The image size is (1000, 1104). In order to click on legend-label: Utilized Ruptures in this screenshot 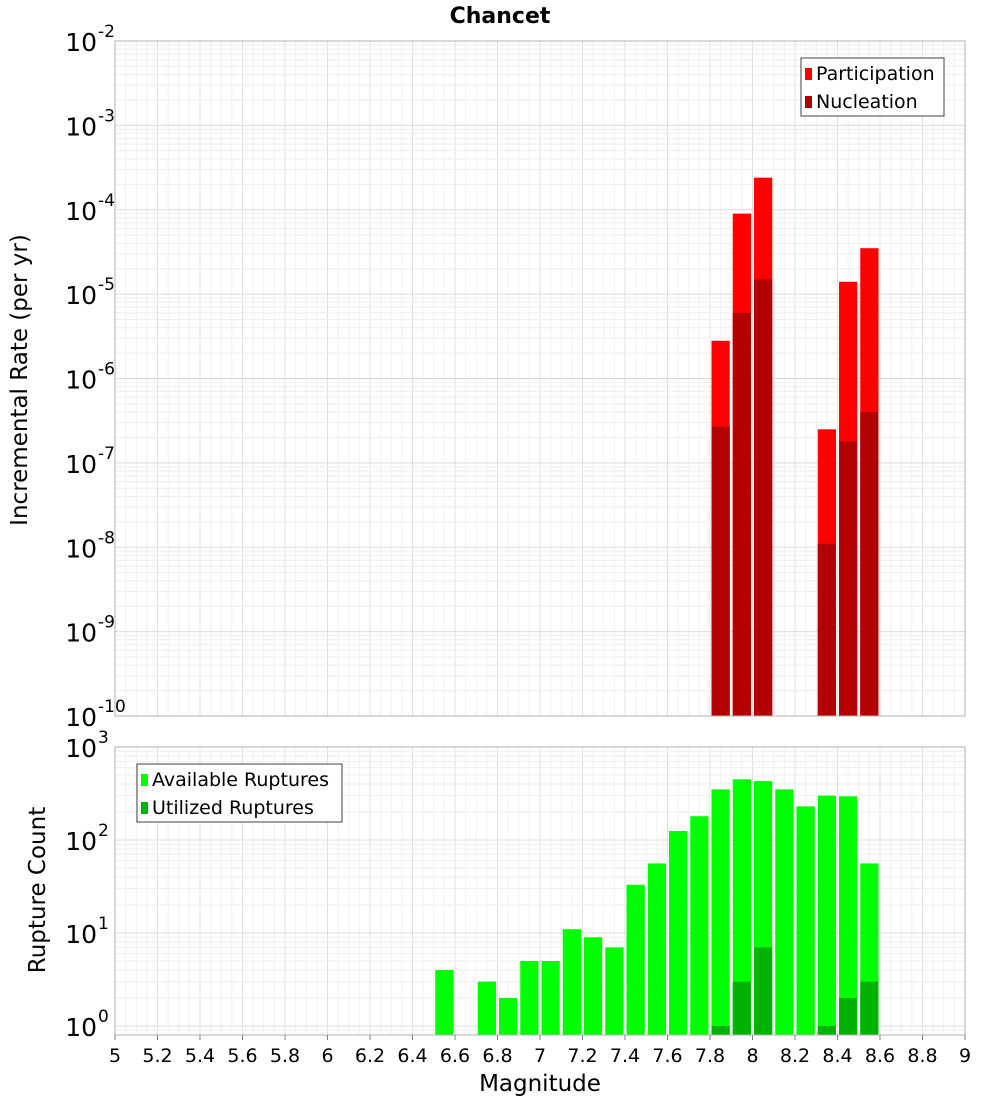, I will do `click(233, 808)`.